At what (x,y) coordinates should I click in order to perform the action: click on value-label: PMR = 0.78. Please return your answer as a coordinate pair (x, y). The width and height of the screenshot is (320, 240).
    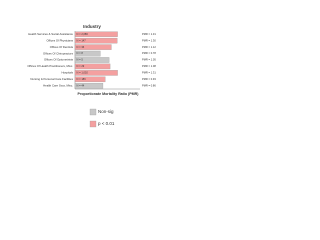
    Looking at the image, I should click on (149, 53).